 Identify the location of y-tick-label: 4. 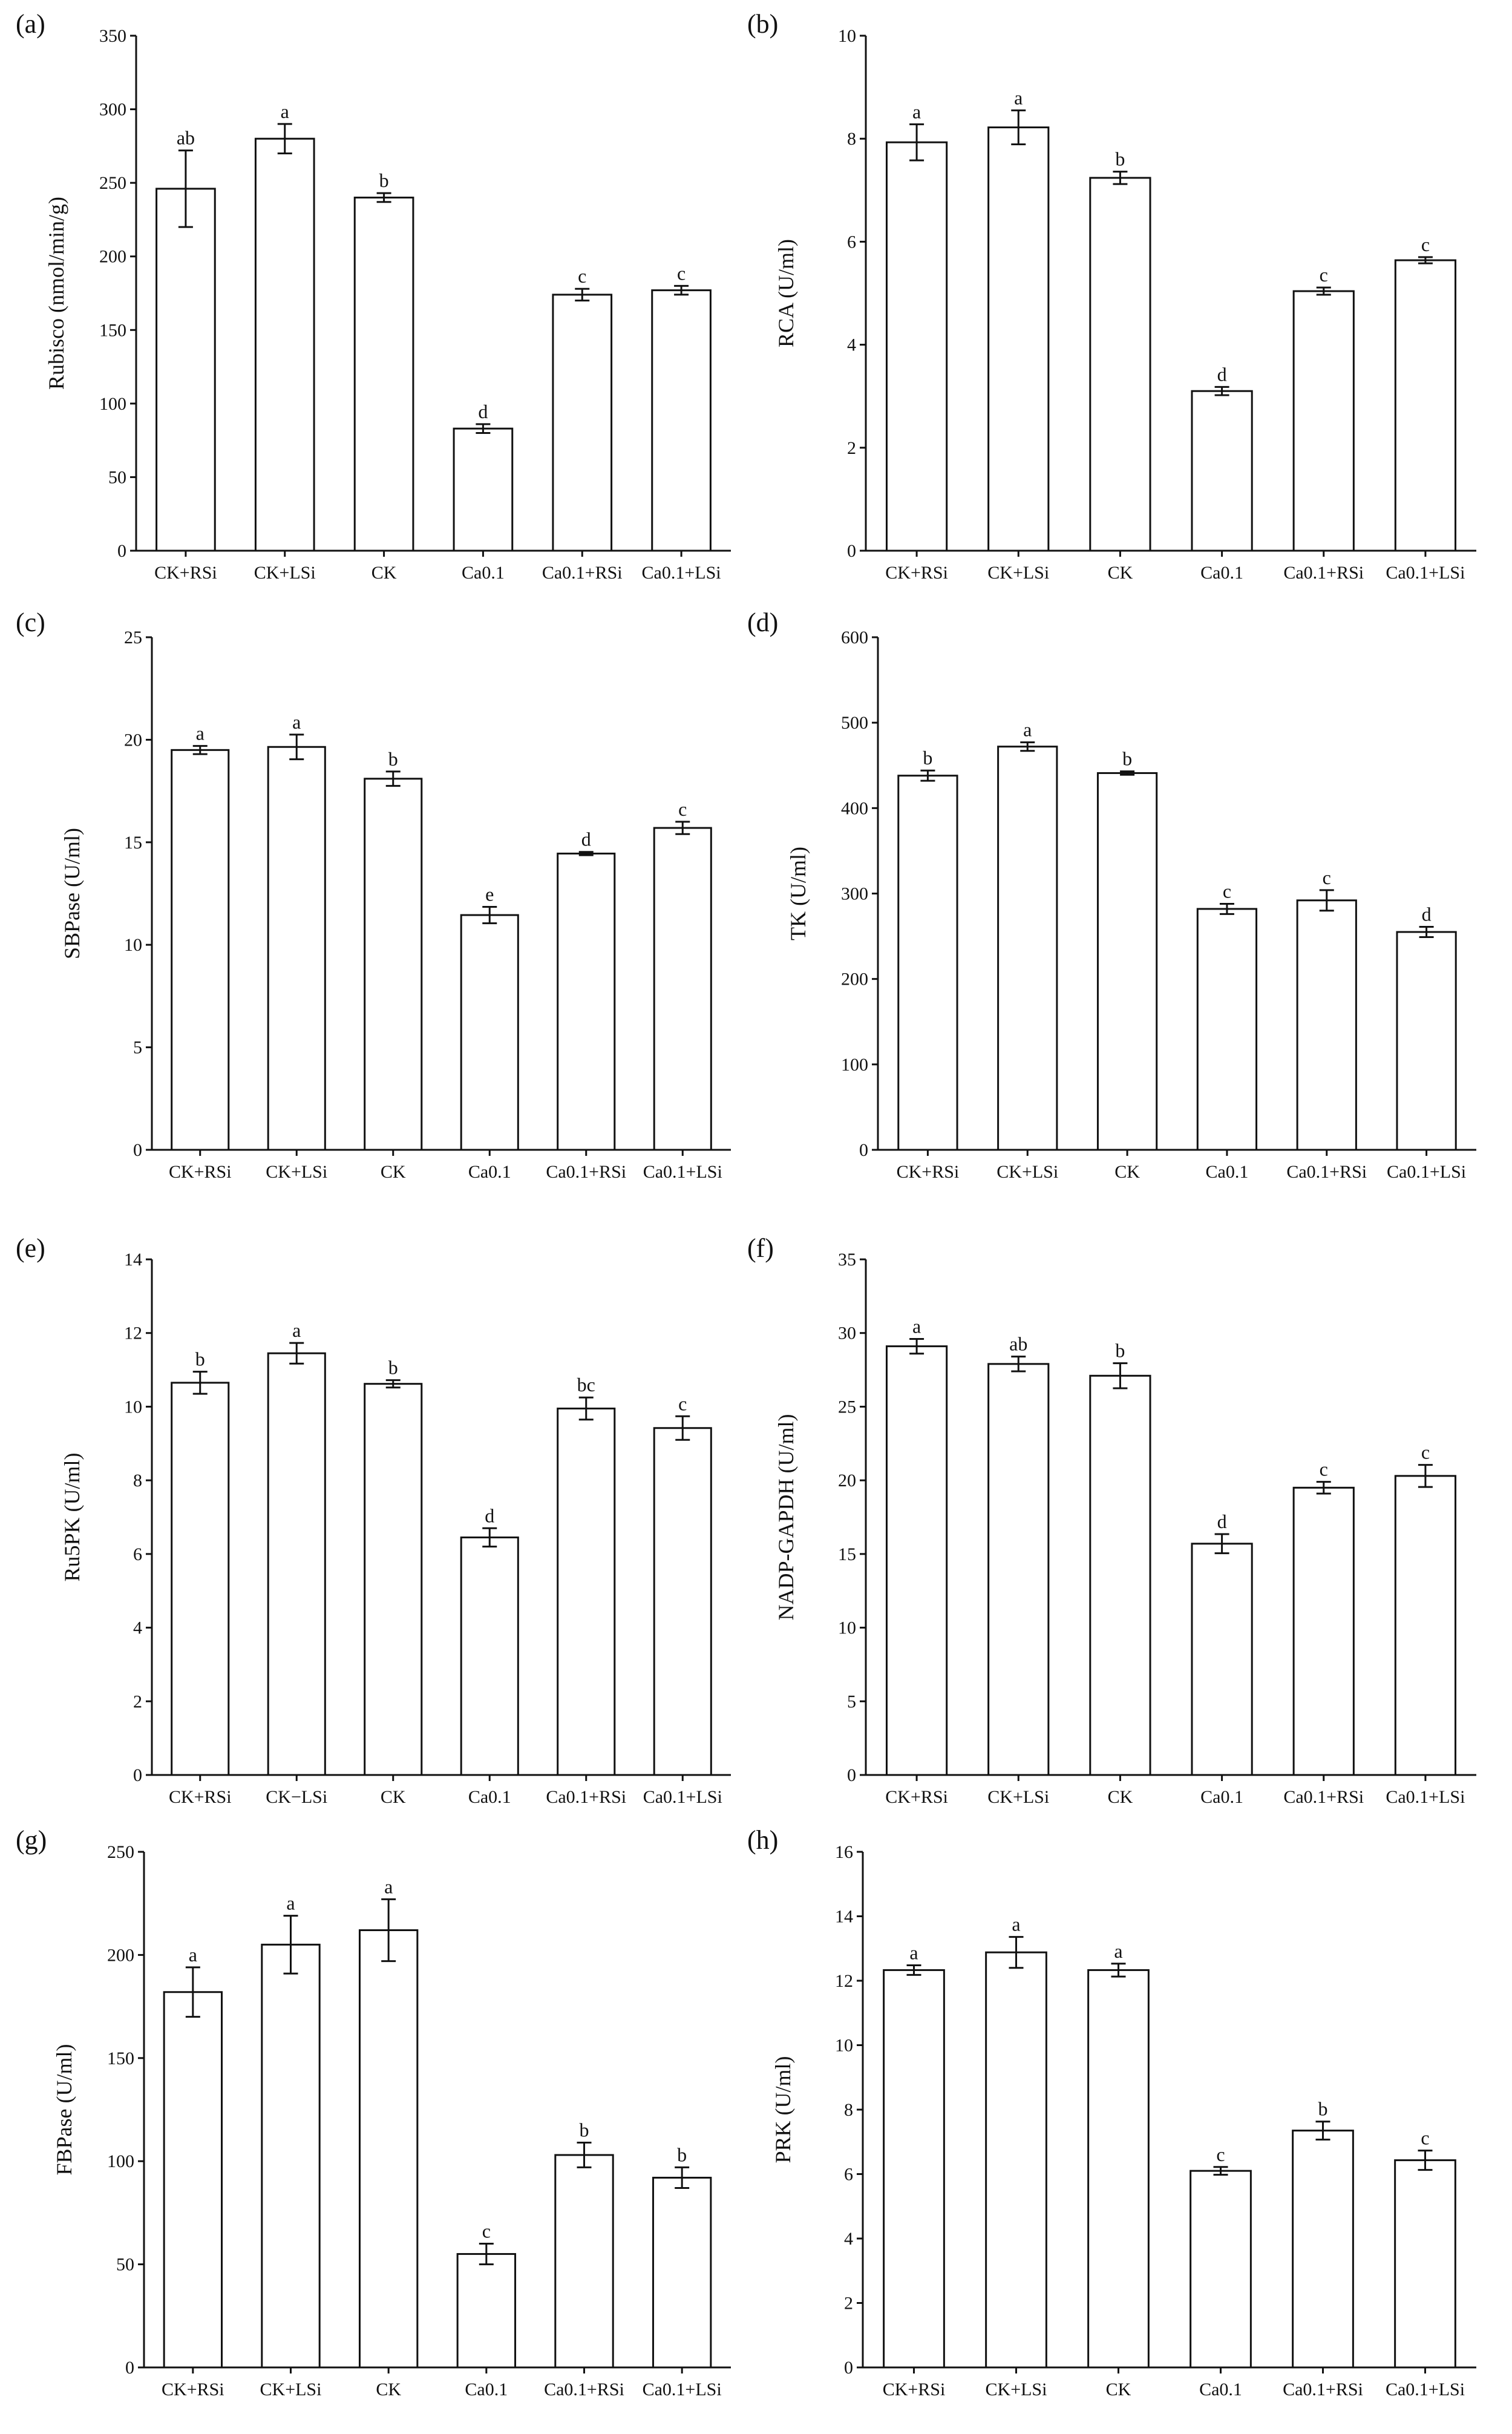
(137, 1628).